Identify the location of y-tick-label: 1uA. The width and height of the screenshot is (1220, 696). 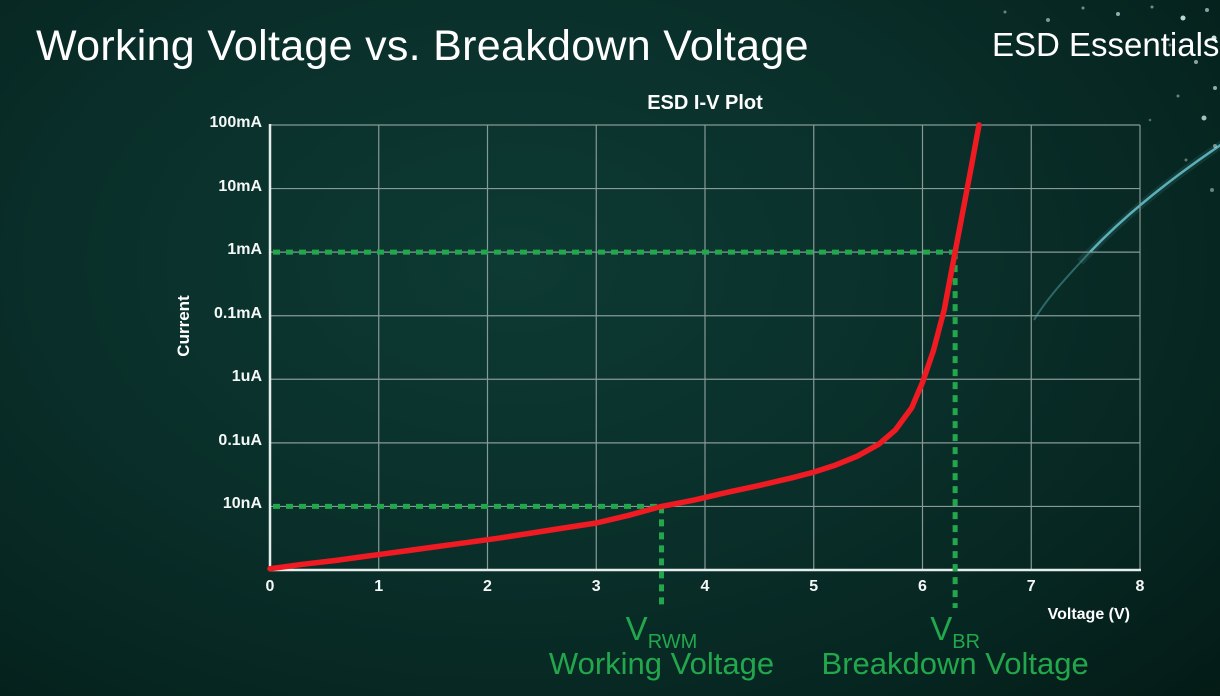
(246, 377).